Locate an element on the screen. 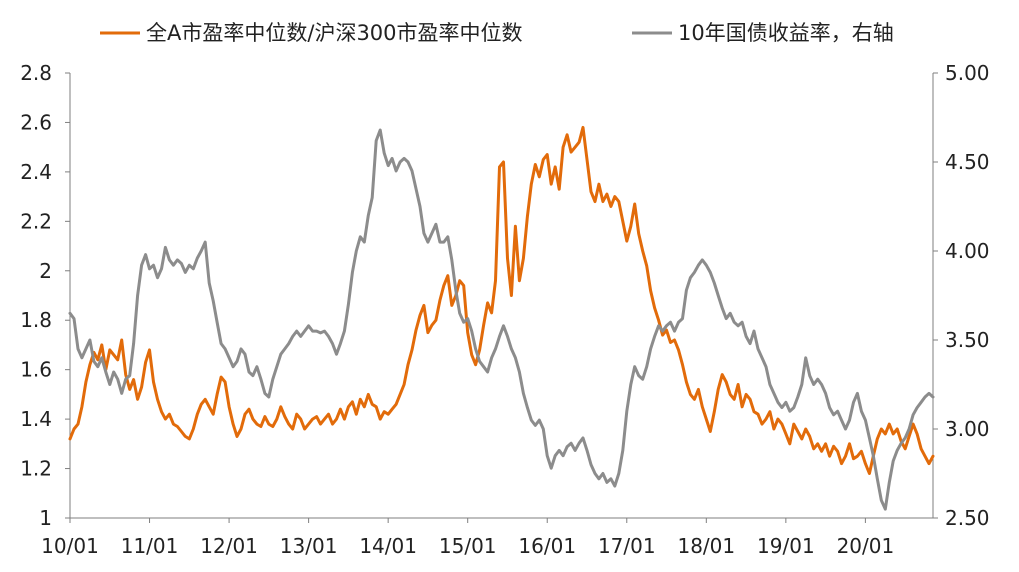  legend-label-2: 10年国债收益率，右轴 is located at coordinates (786, 33).